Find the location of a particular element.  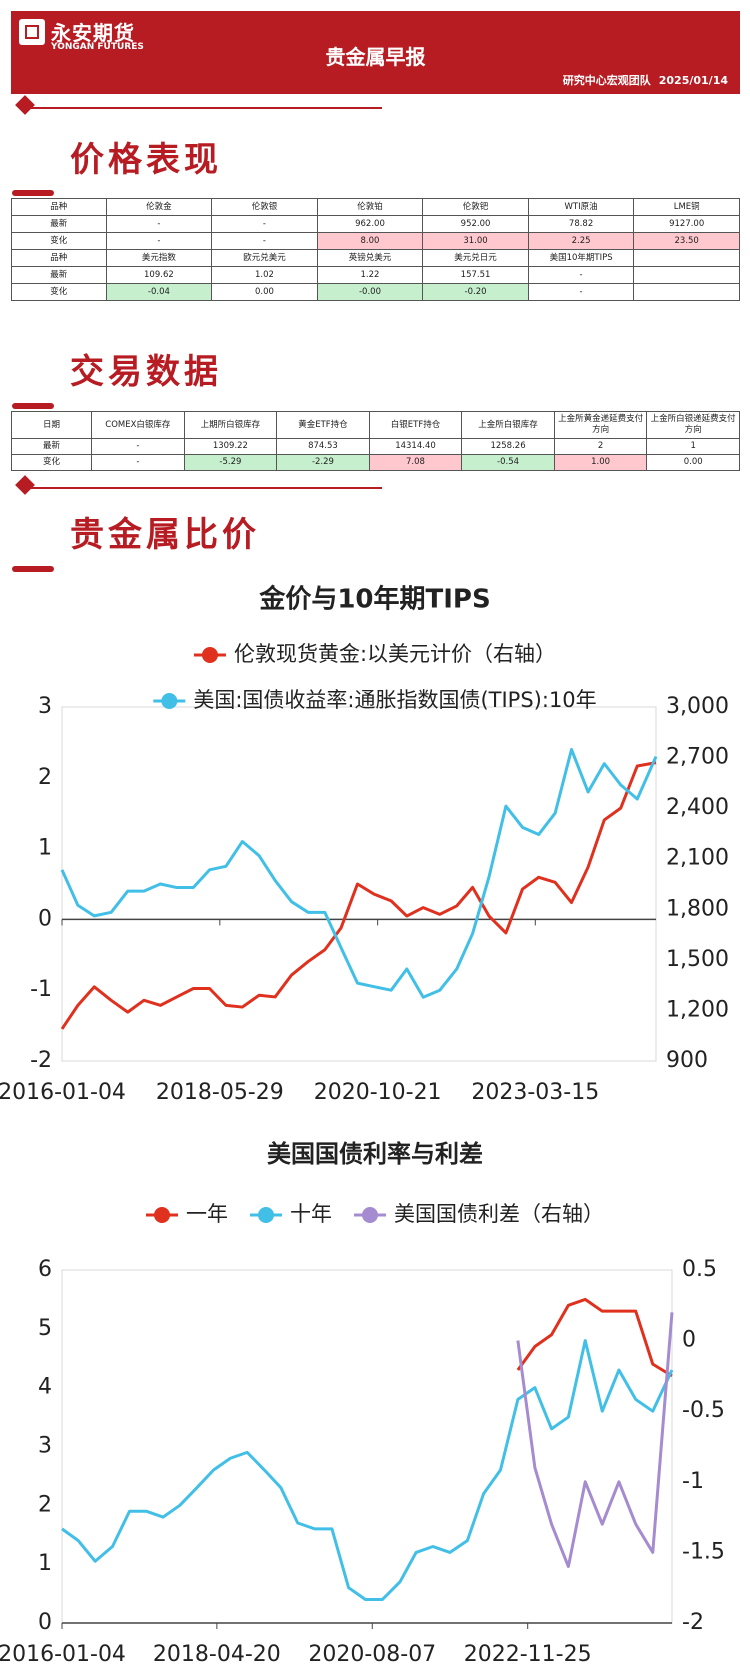

y-tick-label: -1 is located at coordinates (41, 989).